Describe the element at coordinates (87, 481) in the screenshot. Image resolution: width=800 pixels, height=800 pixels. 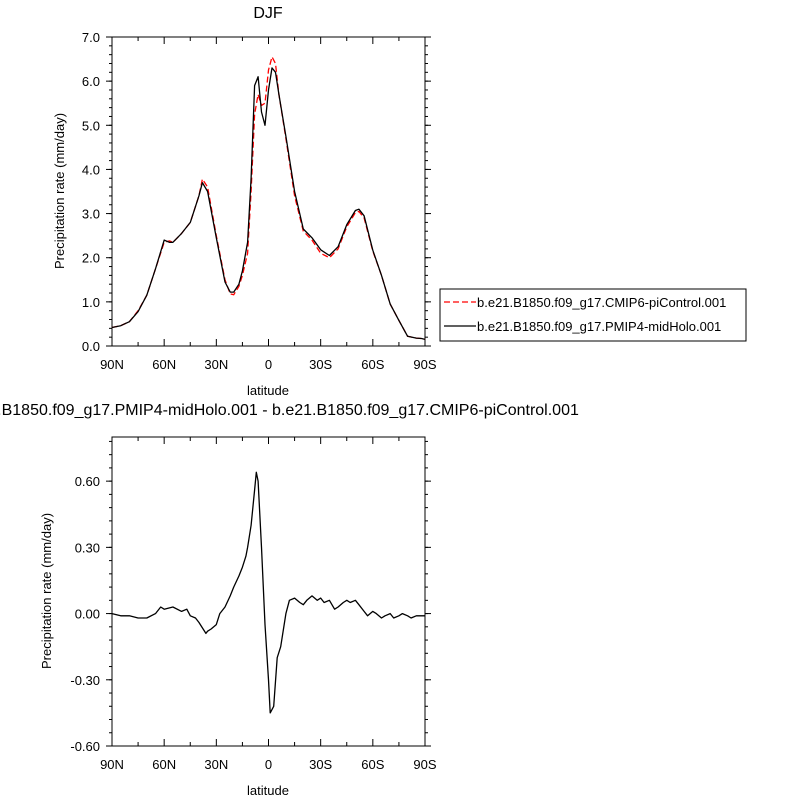
I see `y-tick-label: 0.60` at that location.